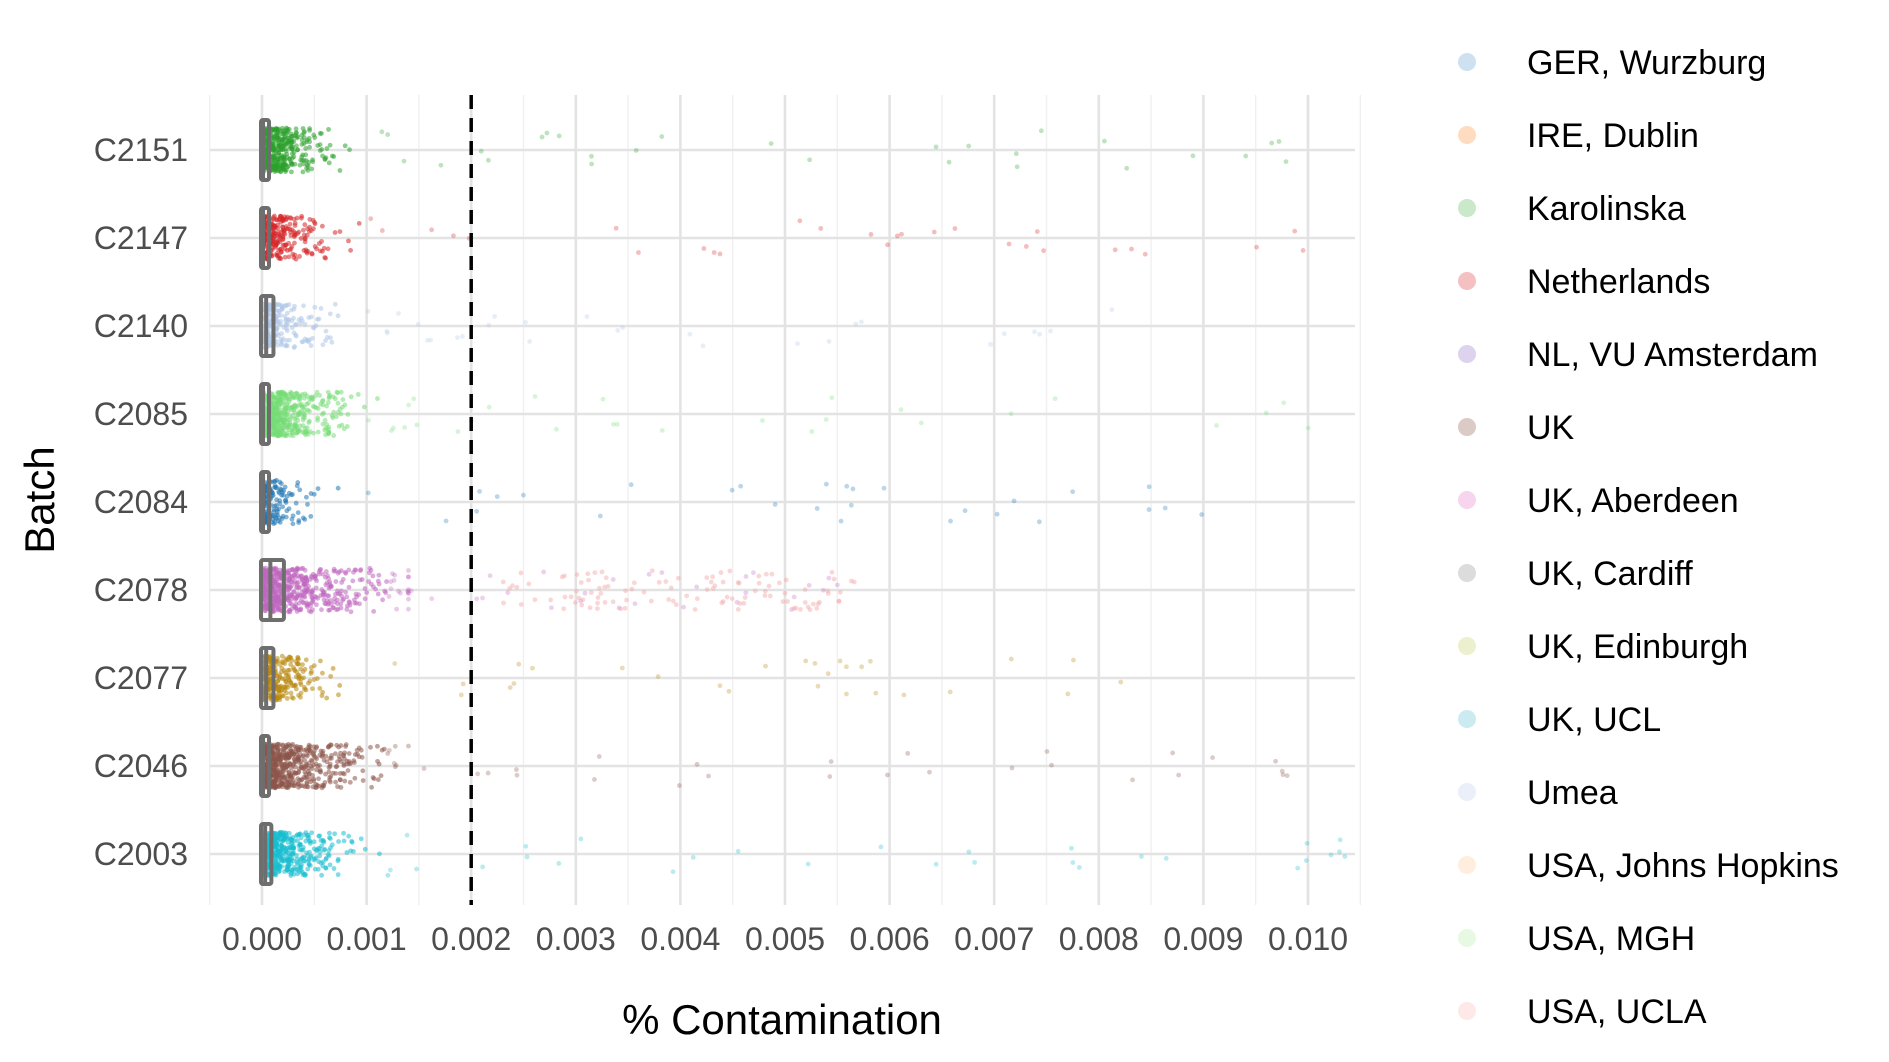  I want to click on y-tick-label: C2046, so click(141, 766).